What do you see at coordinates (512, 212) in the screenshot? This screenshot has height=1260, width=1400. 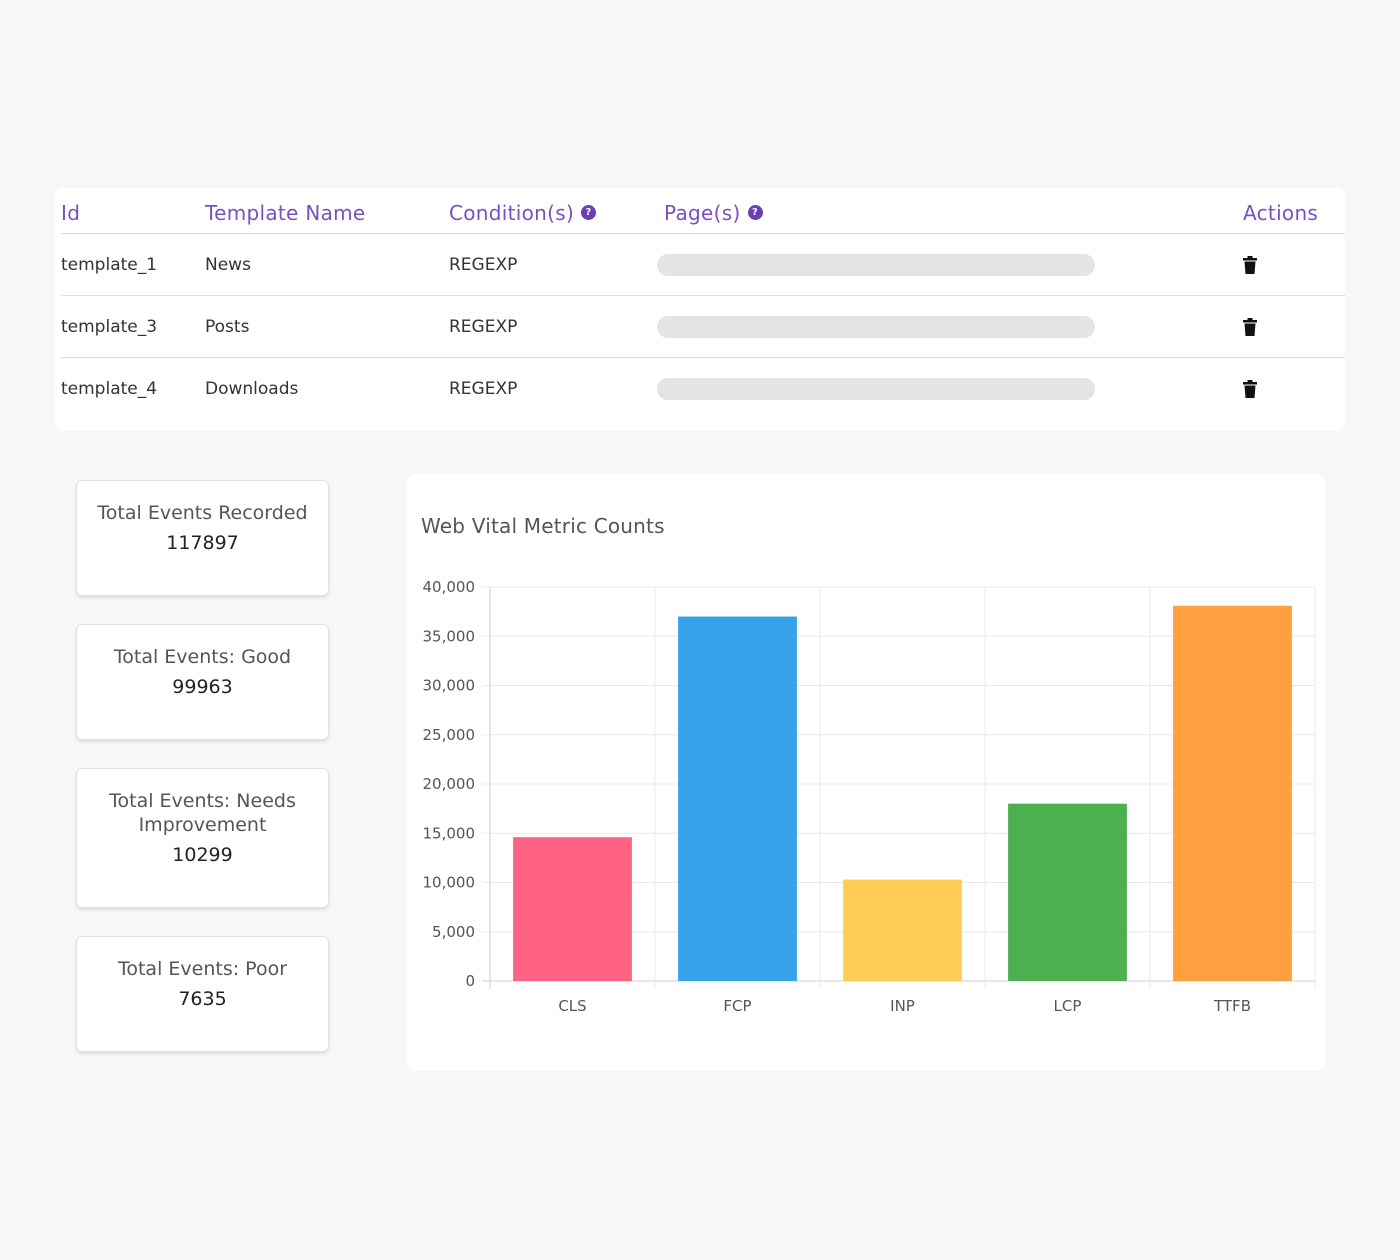 I see `header-conditions-label: Condition(s)` at bounding box center [512, 212].